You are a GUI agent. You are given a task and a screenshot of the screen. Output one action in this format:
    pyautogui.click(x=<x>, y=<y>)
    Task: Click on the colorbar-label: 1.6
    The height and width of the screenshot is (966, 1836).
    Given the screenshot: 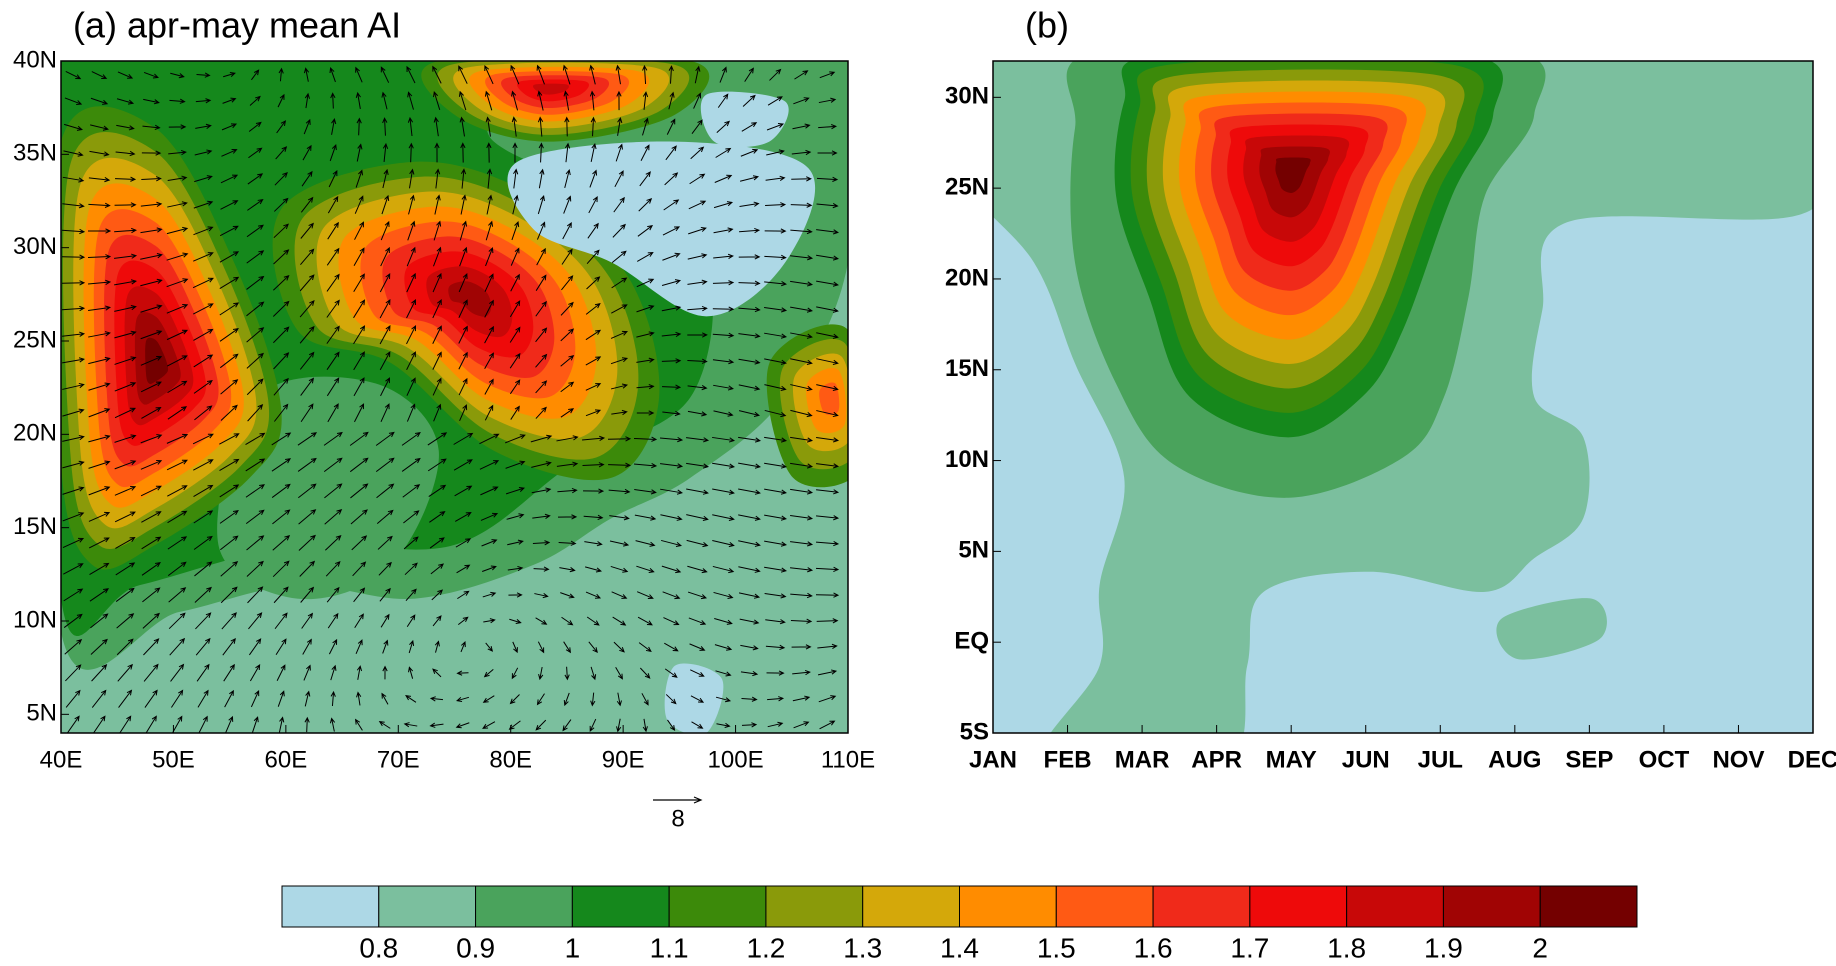 What is the action you would take?
    pyautogui.click(x=1153, y=947)
    